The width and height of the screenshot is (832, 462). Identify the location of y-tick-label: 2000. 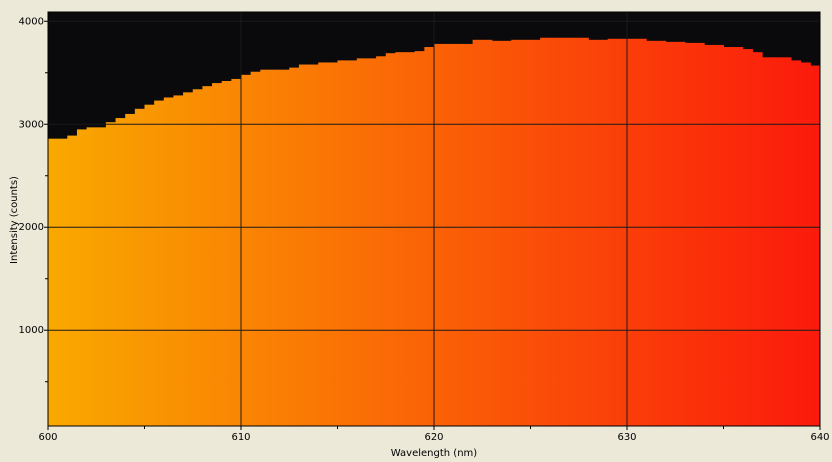
(31, 227).